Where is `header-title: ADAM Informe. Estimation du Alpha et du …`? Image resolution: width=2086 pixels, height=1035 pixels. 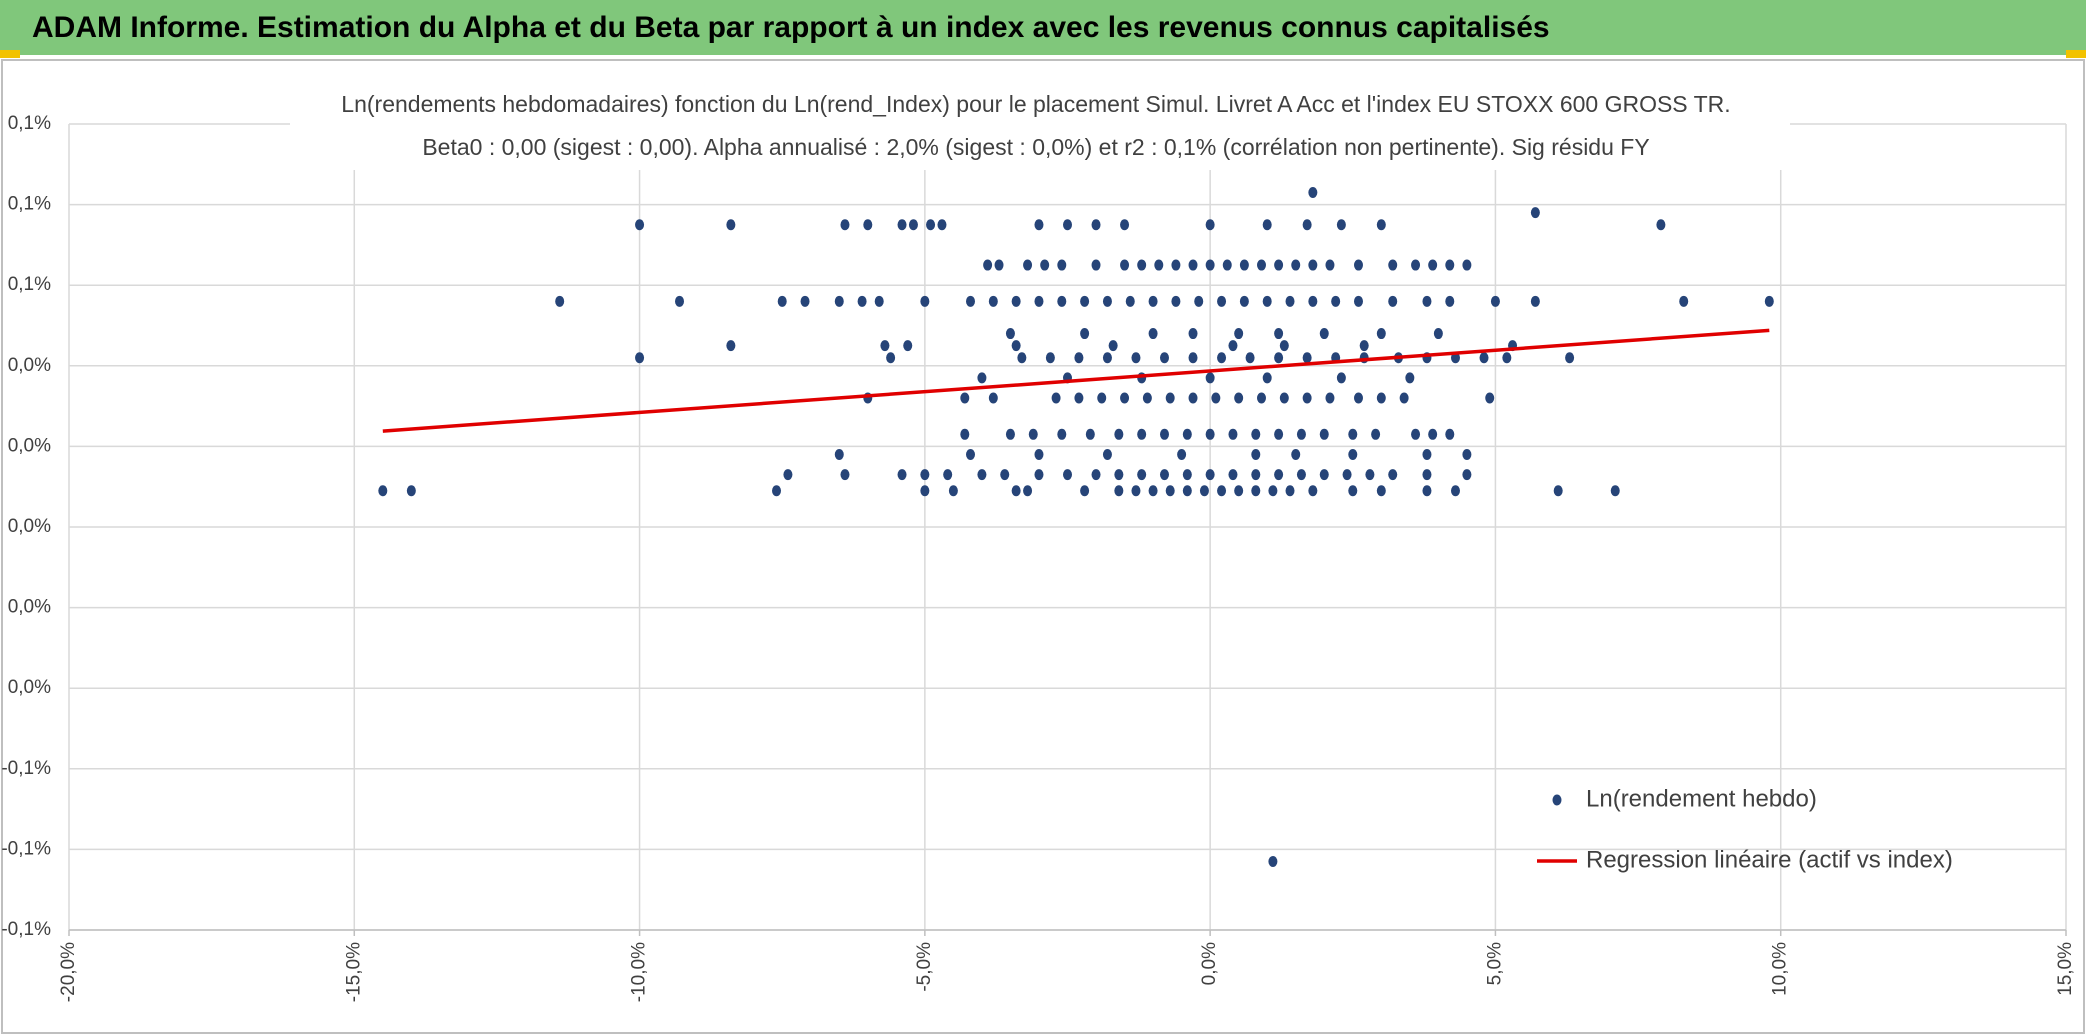
header-title: ADAM Informe. Estimation du Alpha et du … is located at coordinates (791, 27).